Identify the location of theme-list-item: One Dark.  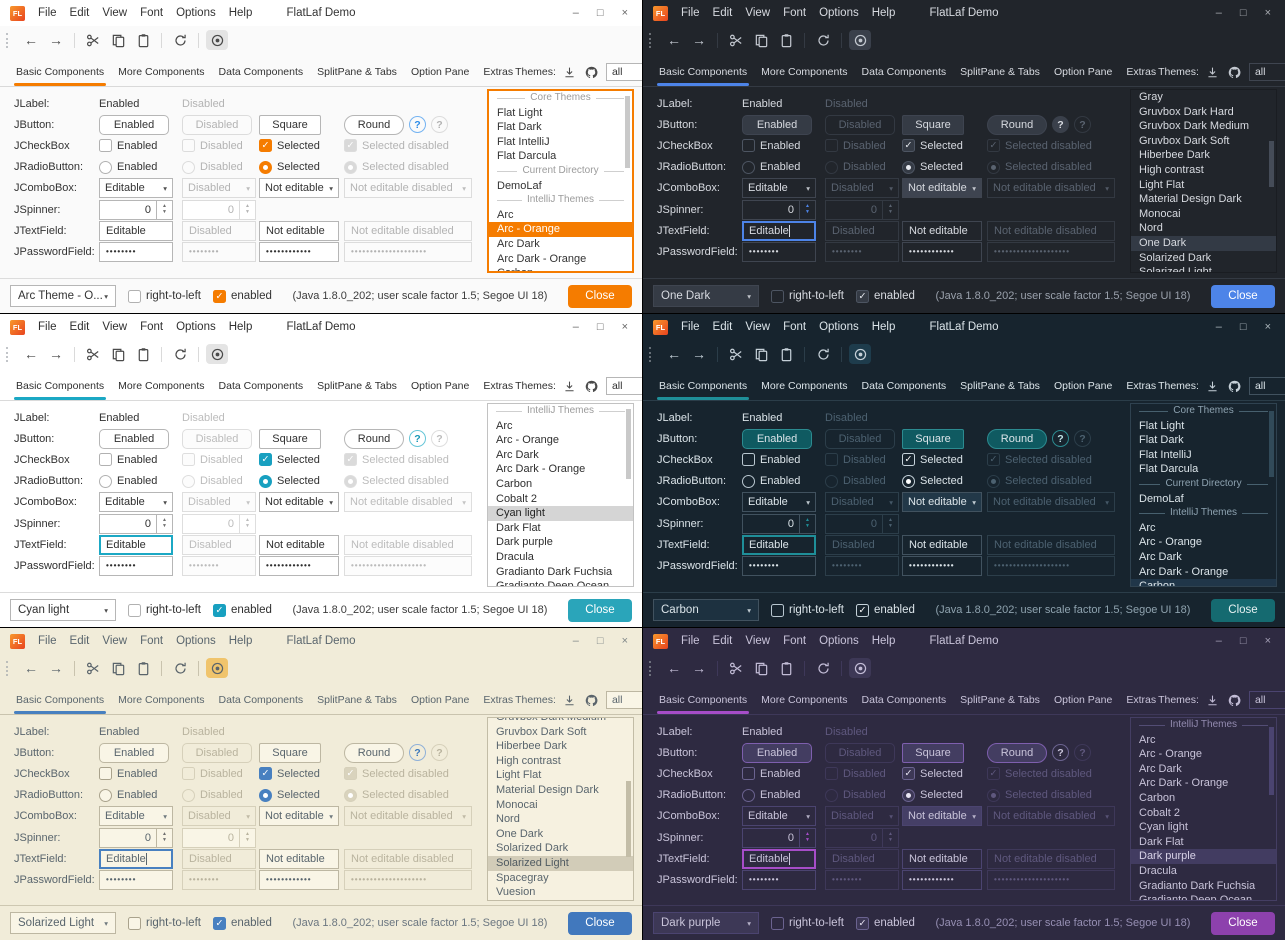
(520, 833).